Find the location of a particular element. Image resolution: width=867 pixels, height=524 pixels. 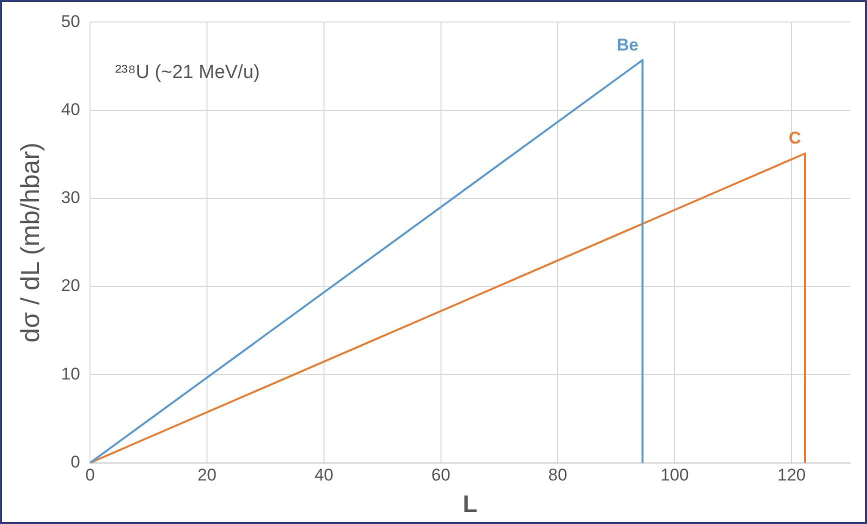

series-label: Be is located at coordinates (627, 44).